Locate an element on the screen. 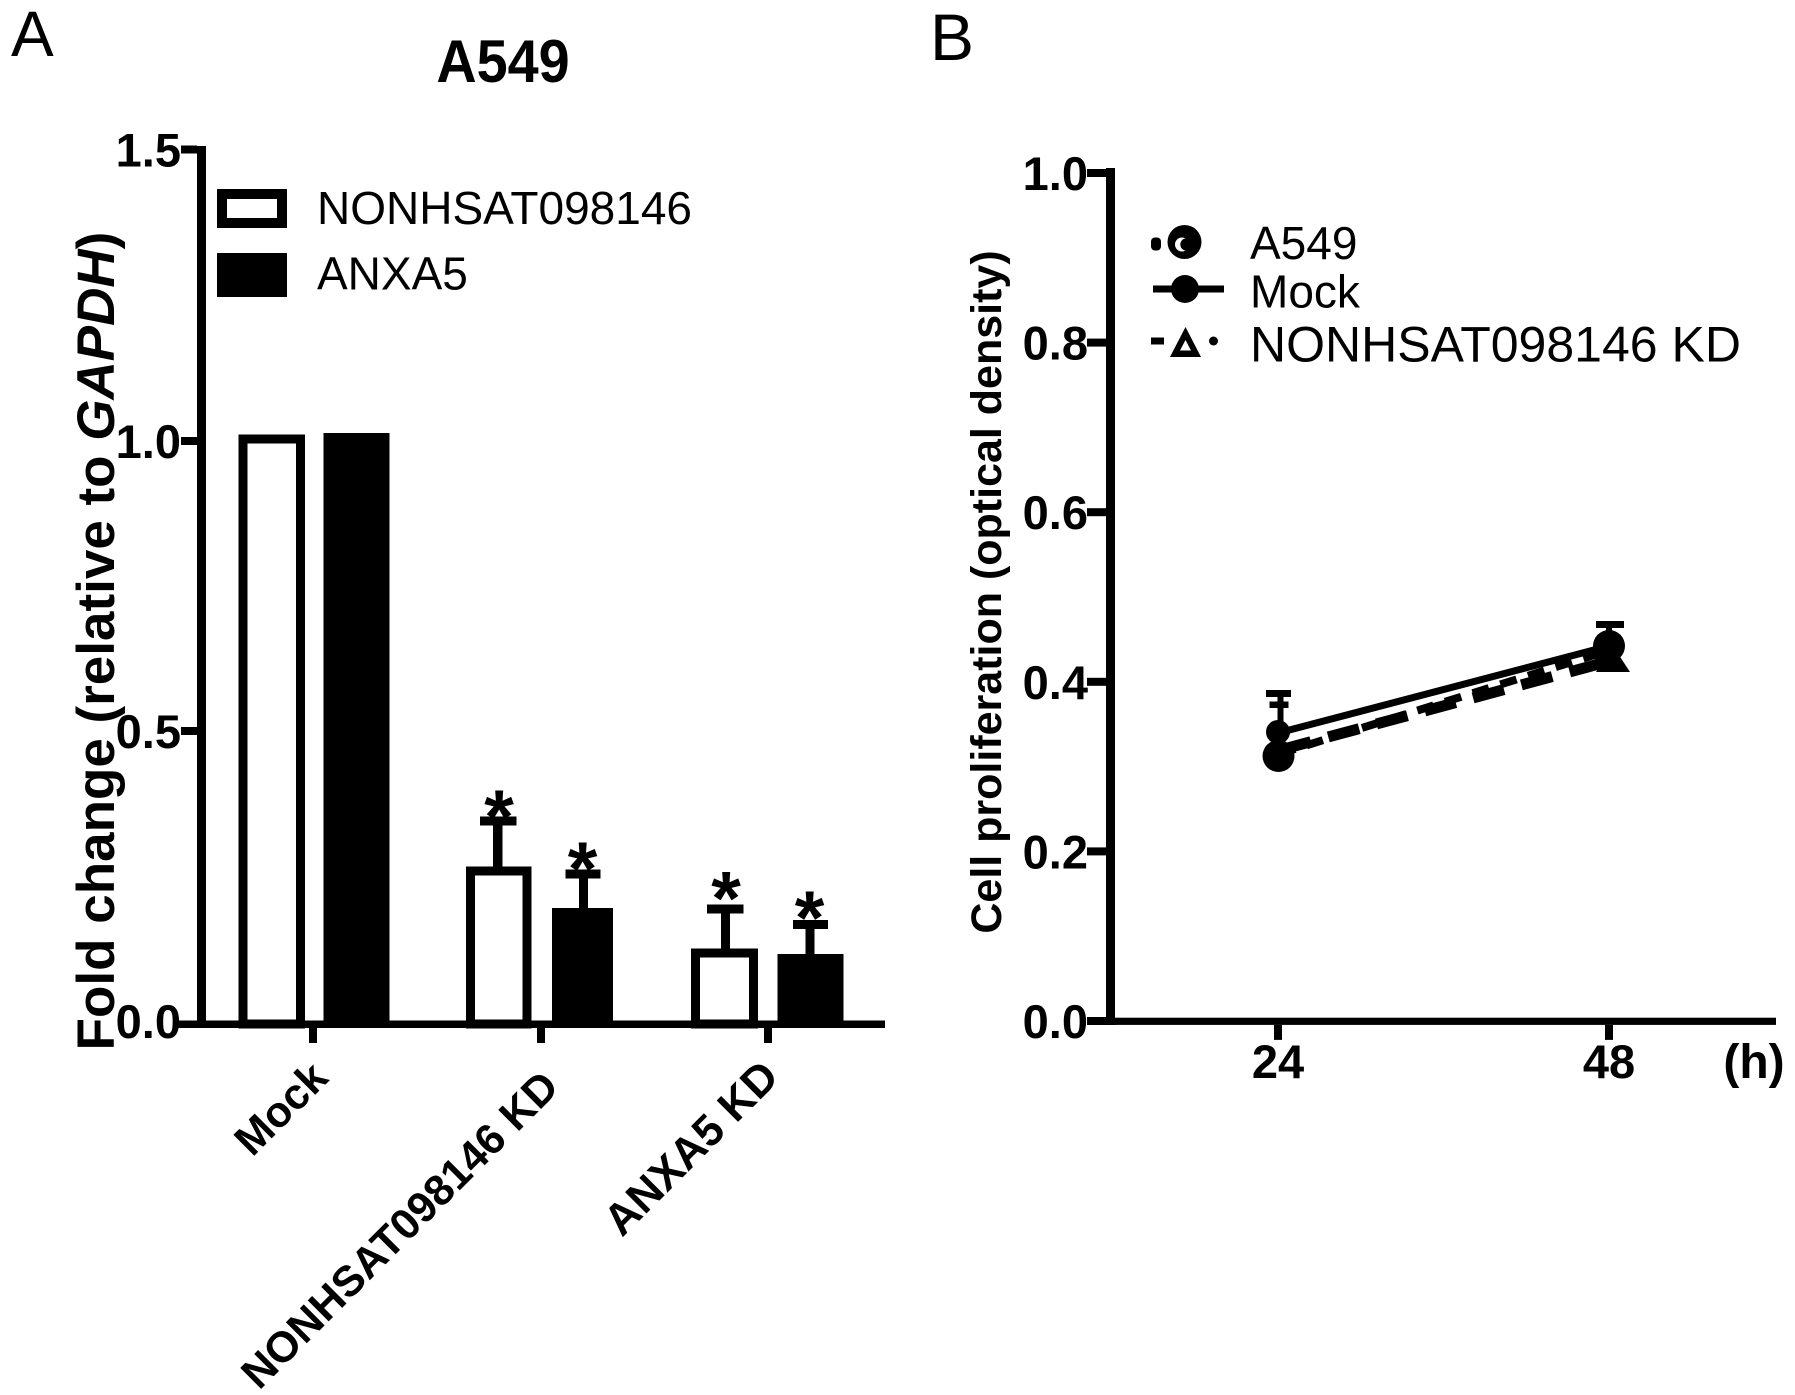 This screenshot has width=1795, height=1395. svg-text: NONHSAT098146 KD is located at coordinates (1495, 345).